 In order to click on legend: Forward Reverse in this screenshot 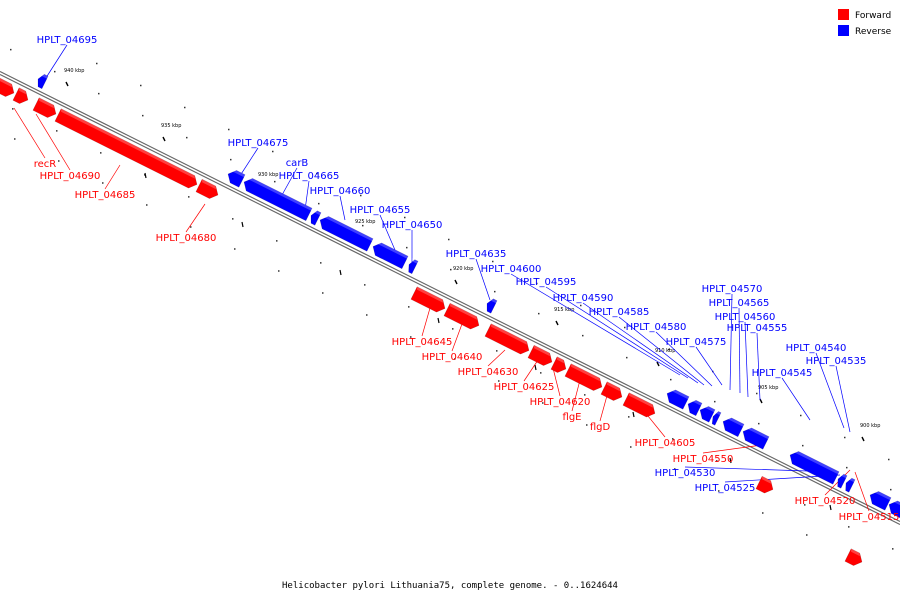, I will do `click(865, 23)`.